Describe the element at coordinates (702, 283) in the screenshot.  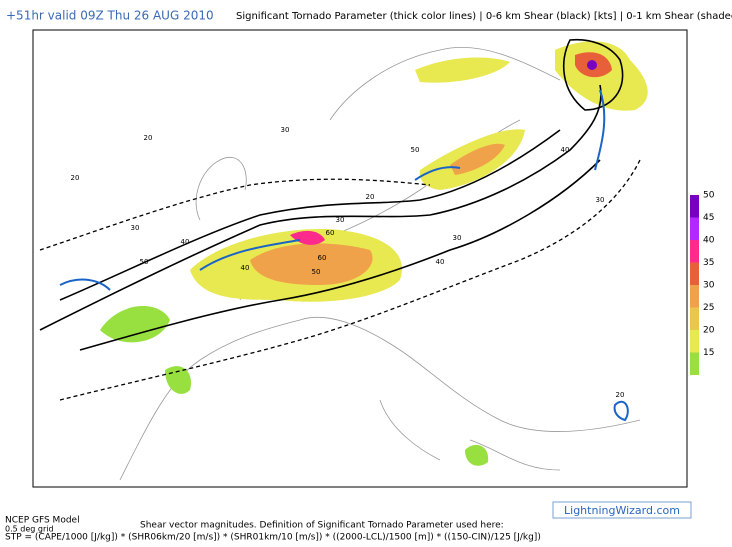
I see `color-legend: 50 45 40 35 30 25 20 15` at that location.